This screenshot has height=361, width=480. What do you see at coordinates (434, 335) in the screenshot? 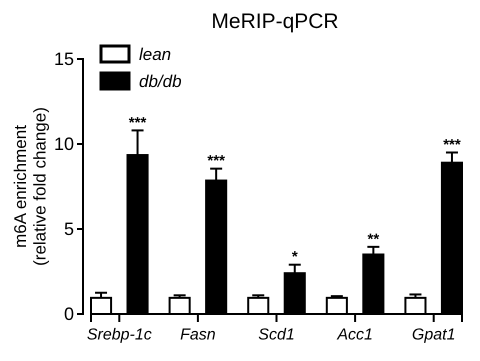
I see `x-tick-label: Gpat1` at bounding box center [434, 335].